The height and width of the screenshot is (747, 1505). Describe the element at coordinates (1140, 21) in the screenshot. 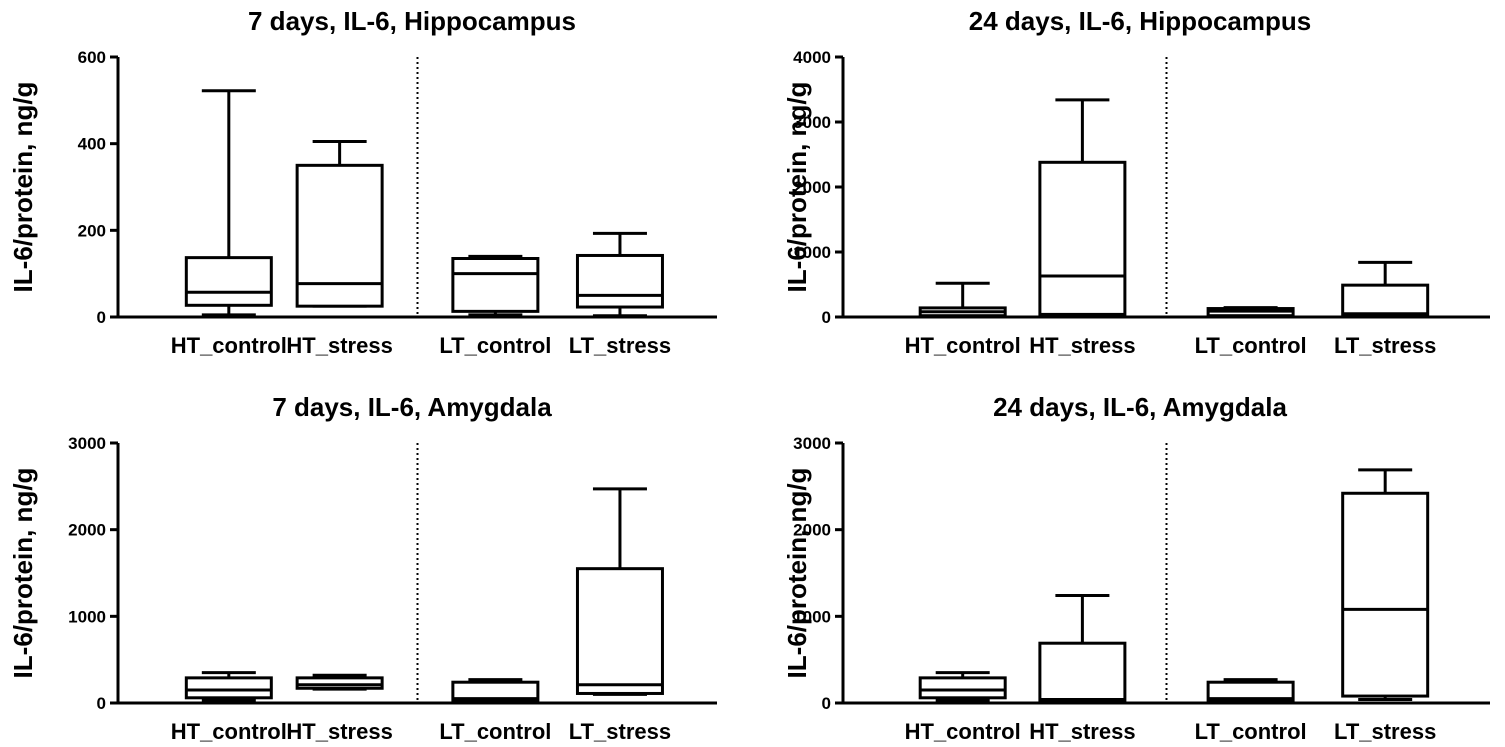

I see `chart-title: 24 days, IL-6, Hippocampus` at that location.